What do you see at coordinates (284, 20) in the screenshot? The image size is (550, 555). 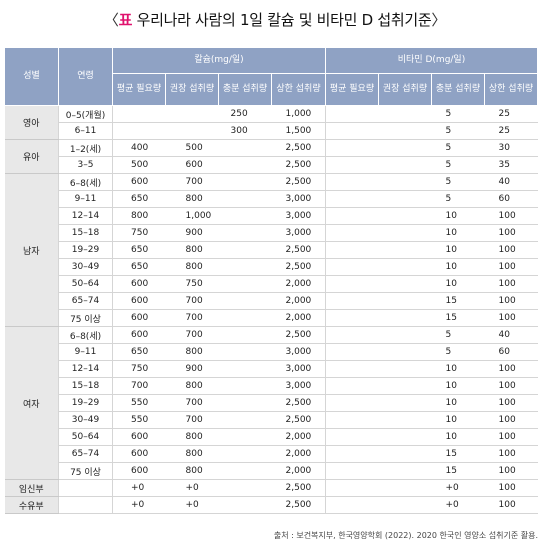 I see `title-text: 우리나라 사람의 1일 칼슘 및 비타민 D 섭취기준` at bounding box center [284, 20].